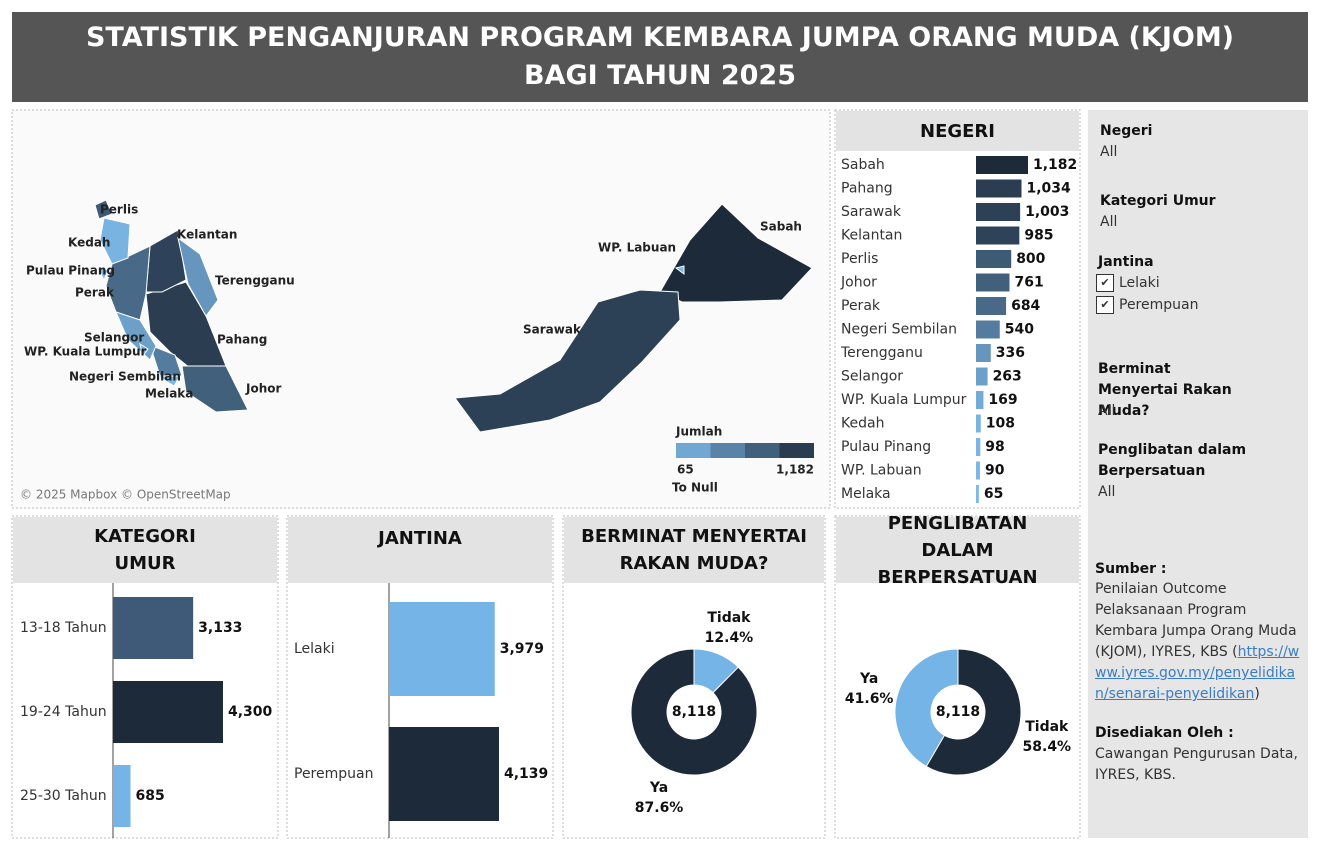  What do you see at coordinates (1030, 259) in the screenshot?
I see `value-label: 800` at bounding box center [1030, 259].